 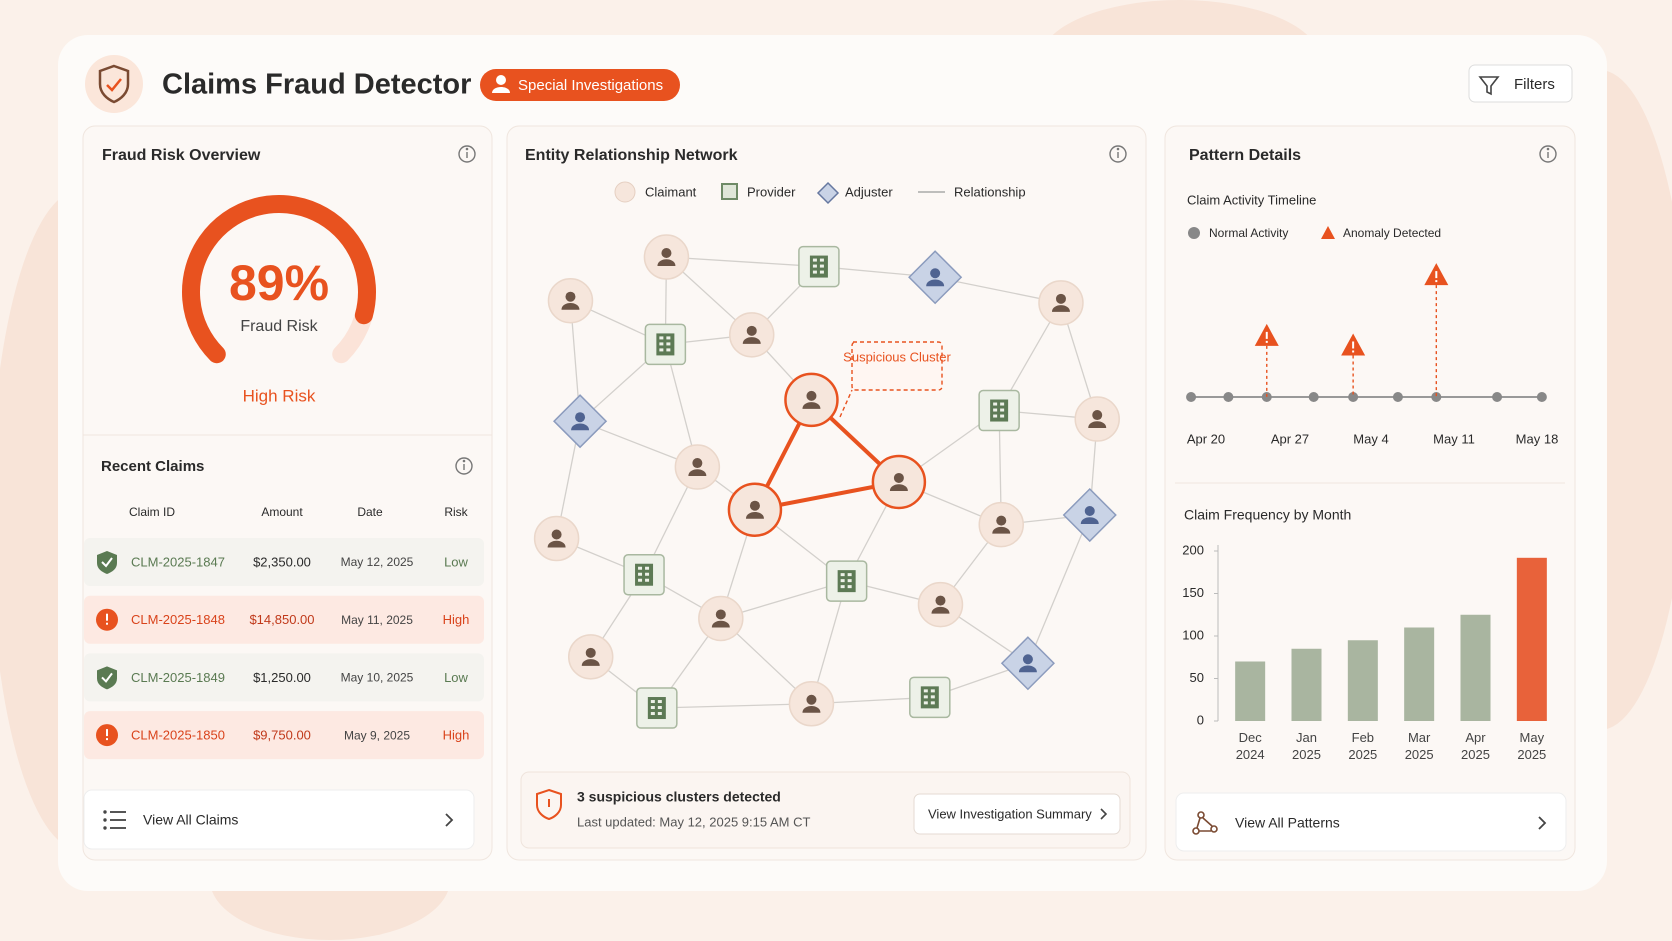 What do you see at coordinates (456, 561) in the screenshot?
I see `claim-risk: Low` at bounding box center [456, 561].